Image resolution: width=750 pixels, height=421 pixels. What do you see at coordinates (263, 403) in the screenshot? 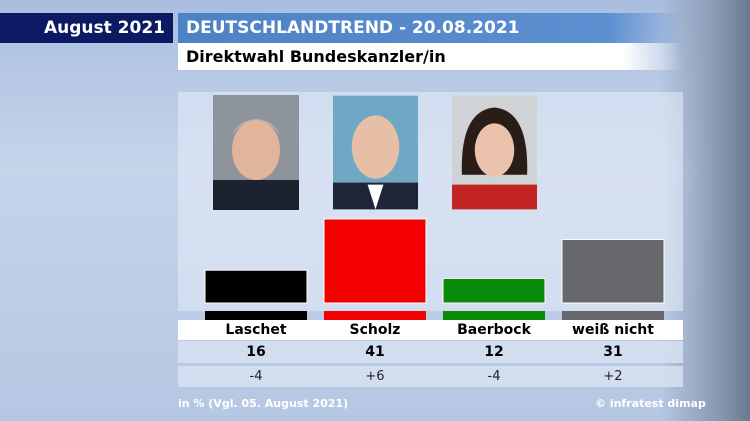
I see `footnote: in % (Vgl. 05. August 2021)` at bounding box center [263, 403].